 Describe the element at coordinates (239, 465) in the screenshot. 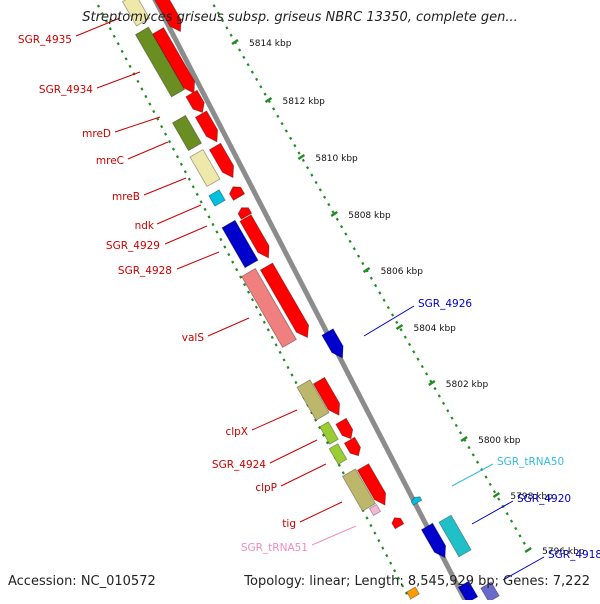

I see `gene-label: SGR_4924` at that location.